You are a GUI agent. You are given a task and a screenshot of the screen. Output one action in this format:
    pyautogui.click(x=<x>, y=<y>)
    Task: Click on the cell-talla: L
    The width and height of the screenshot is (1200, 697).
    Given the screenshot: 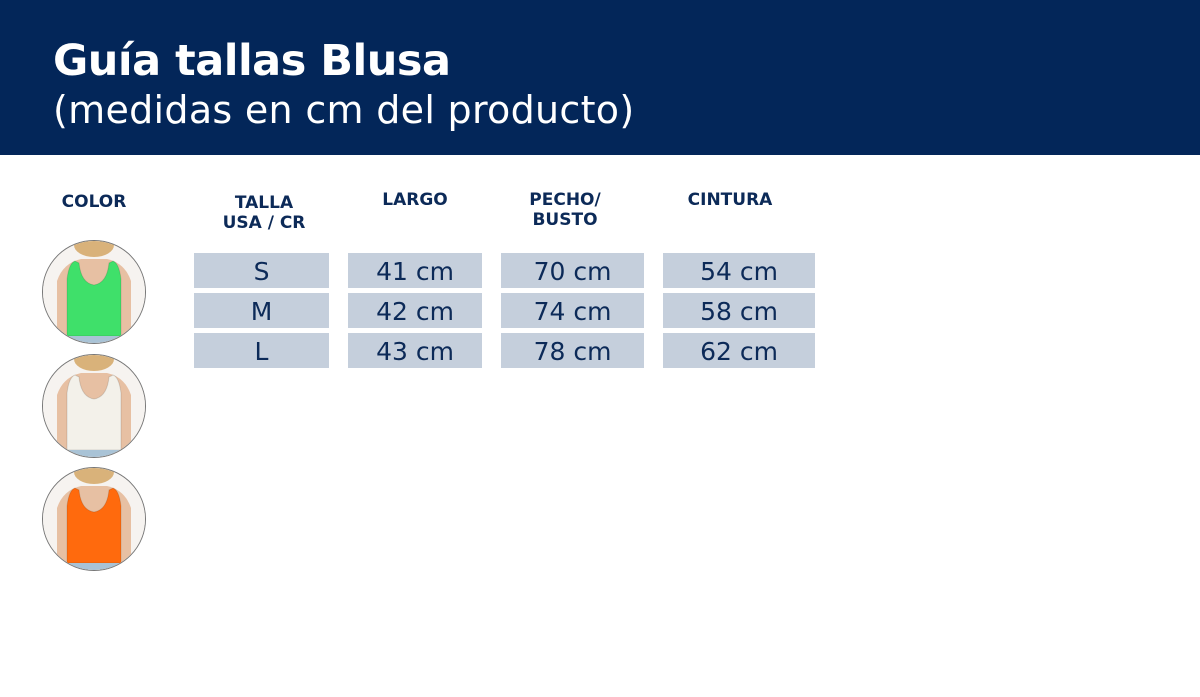 What is the action you would take?
    pyautogui.click(x=261, y=350)
    